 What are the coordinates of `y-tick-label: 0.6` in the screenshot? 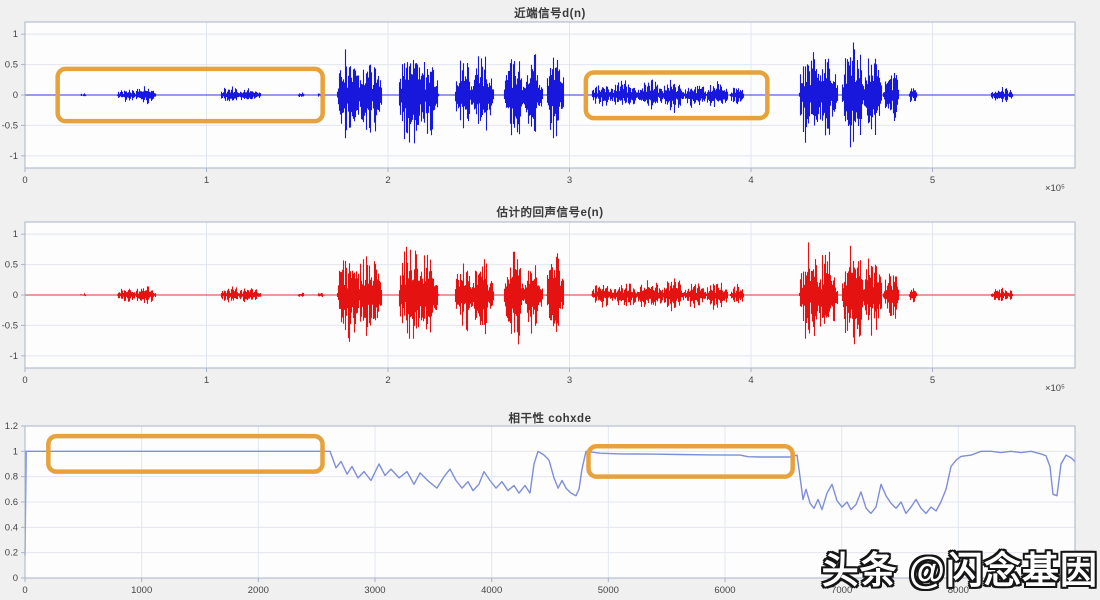 It's located at (11, 502).